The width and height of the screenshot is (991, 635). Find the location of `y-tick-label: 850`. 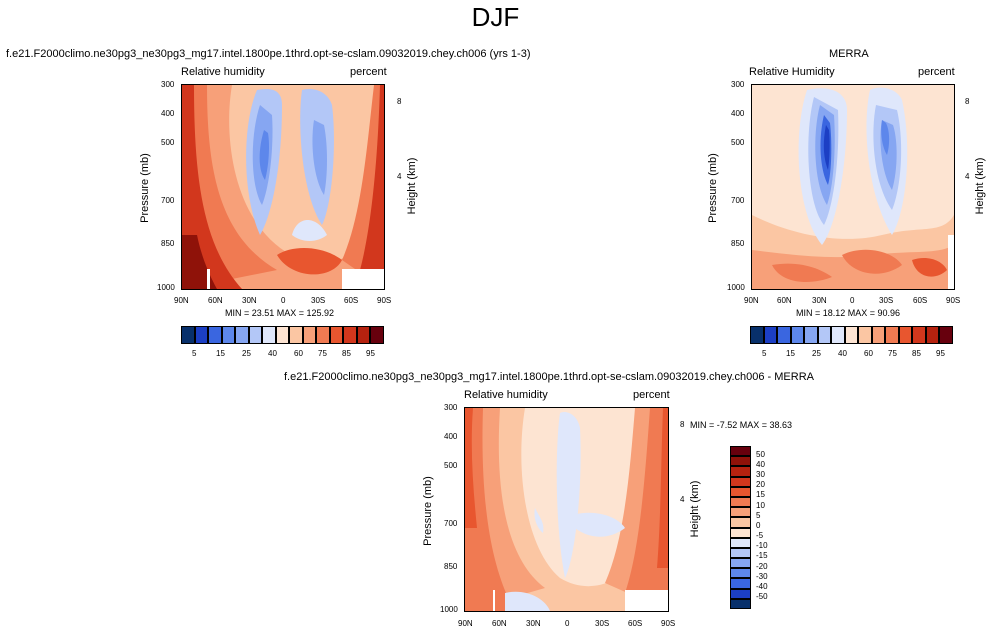

y-tick-label: 850 is located at coordinates (738, 243).